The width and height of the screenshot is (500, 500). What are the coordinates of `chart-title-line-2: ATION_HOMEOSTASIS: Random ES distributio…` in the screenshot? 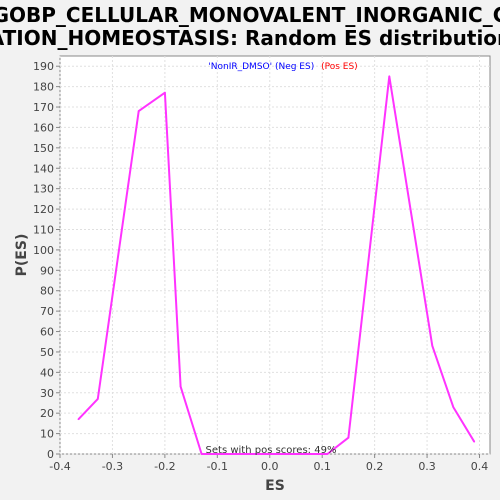 It's located at (250, 38).